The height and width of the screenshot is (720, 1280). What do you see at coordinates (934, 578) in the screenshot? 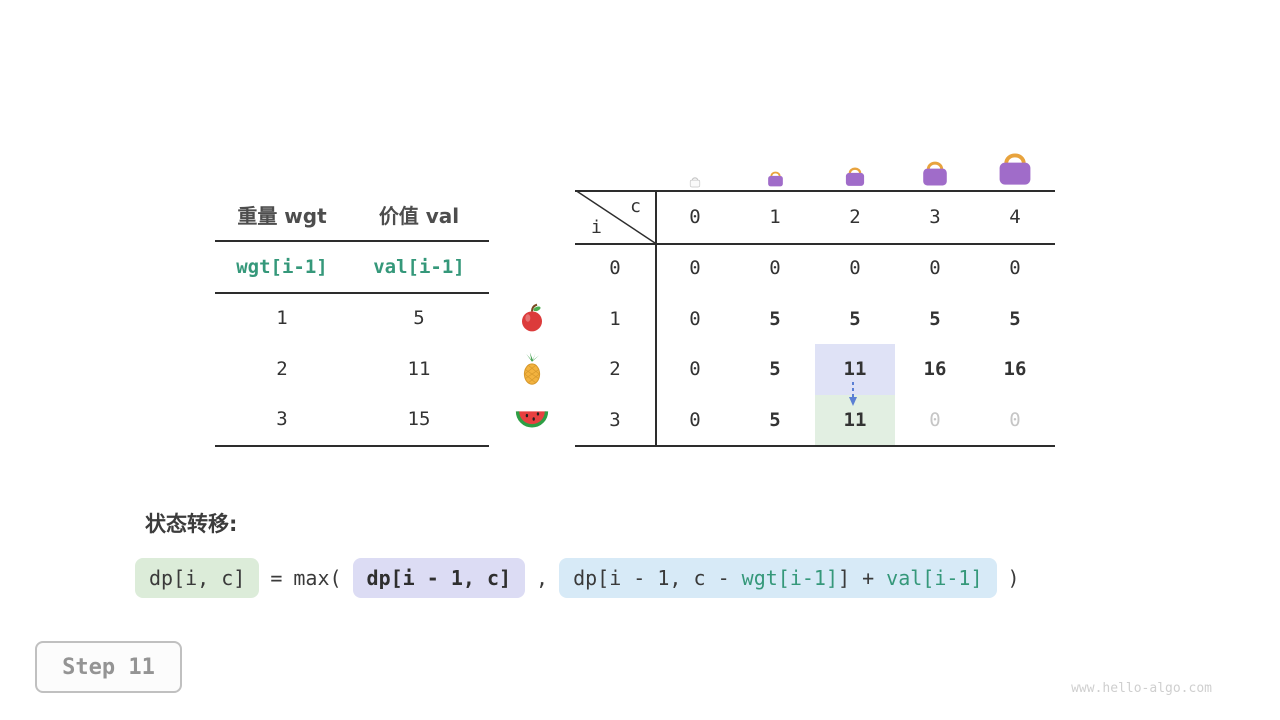
I see `formula-arg2-val: val[i-1]` at bounding box center [934, 578].